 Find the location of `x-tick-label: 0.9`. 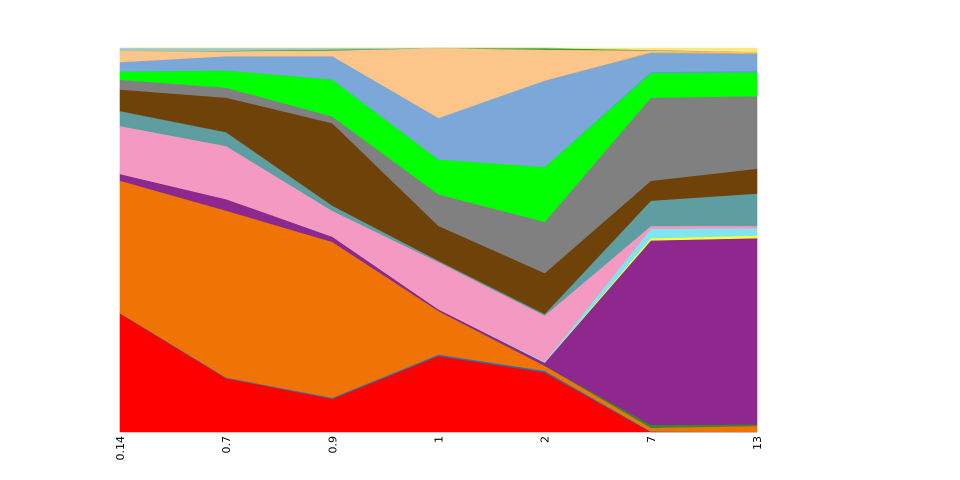

x-tick-label: 0.9 is located at coordinates (332, 445).